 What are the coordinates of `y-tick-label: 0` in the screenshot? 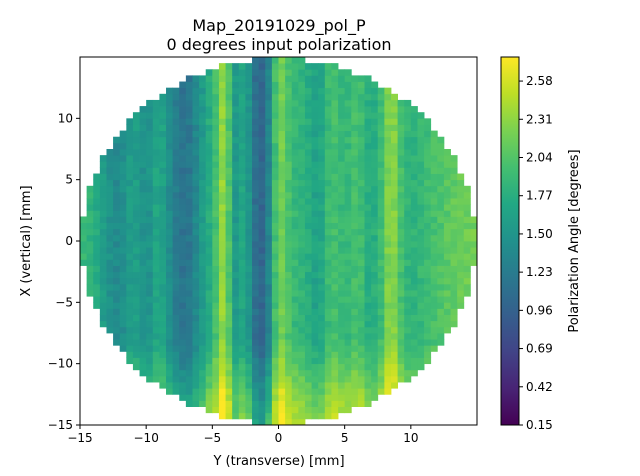 It's located at (69, 241).